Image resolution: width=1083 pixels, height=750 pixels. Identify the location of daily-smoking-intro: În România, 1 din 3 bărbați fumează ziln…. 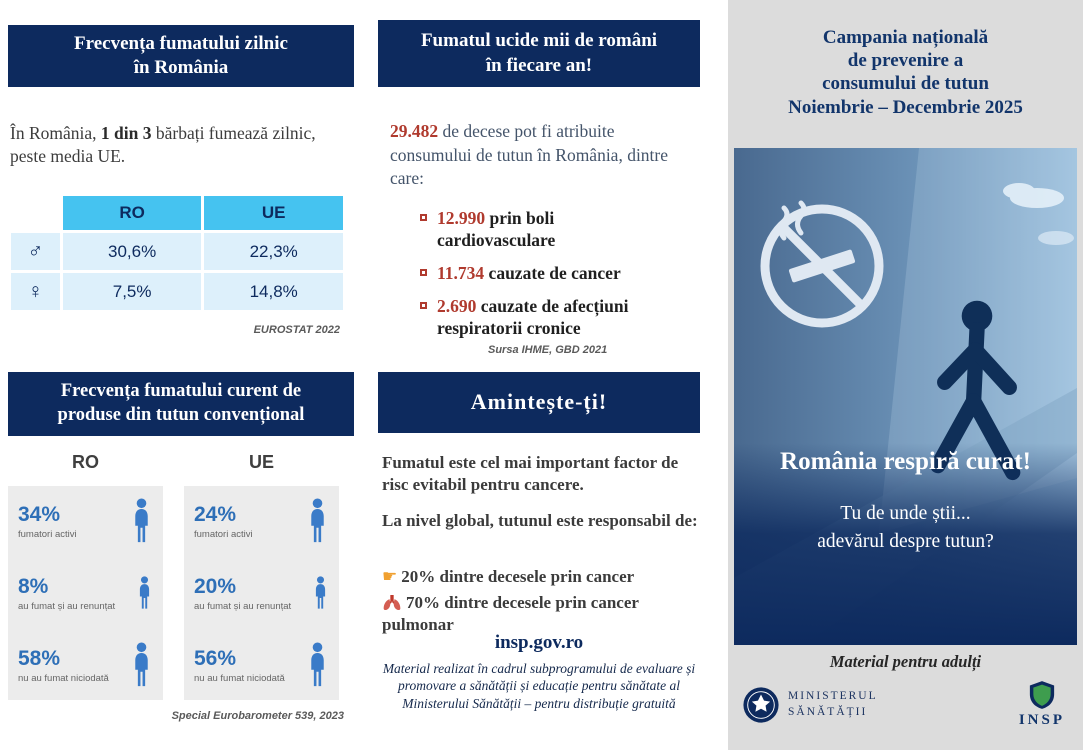
(177, 145).